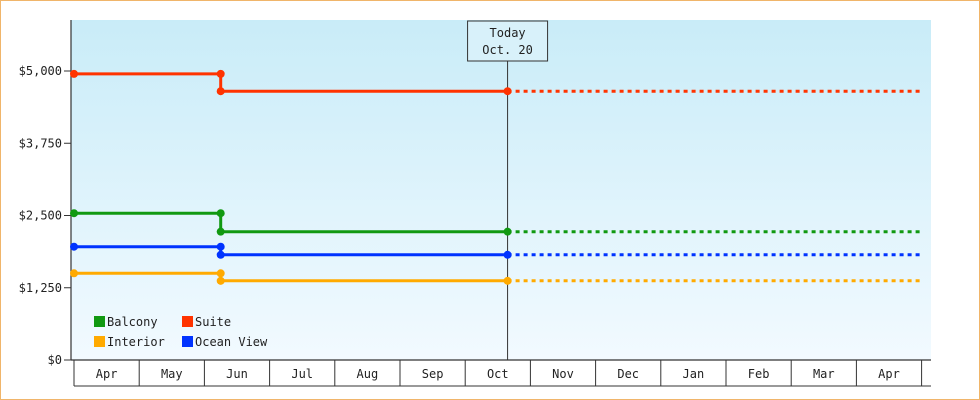  What do you see at coordinates (237, 374) in the screenshot?
I see `x-tick-label: Jun` at bounding box center [237, 374].